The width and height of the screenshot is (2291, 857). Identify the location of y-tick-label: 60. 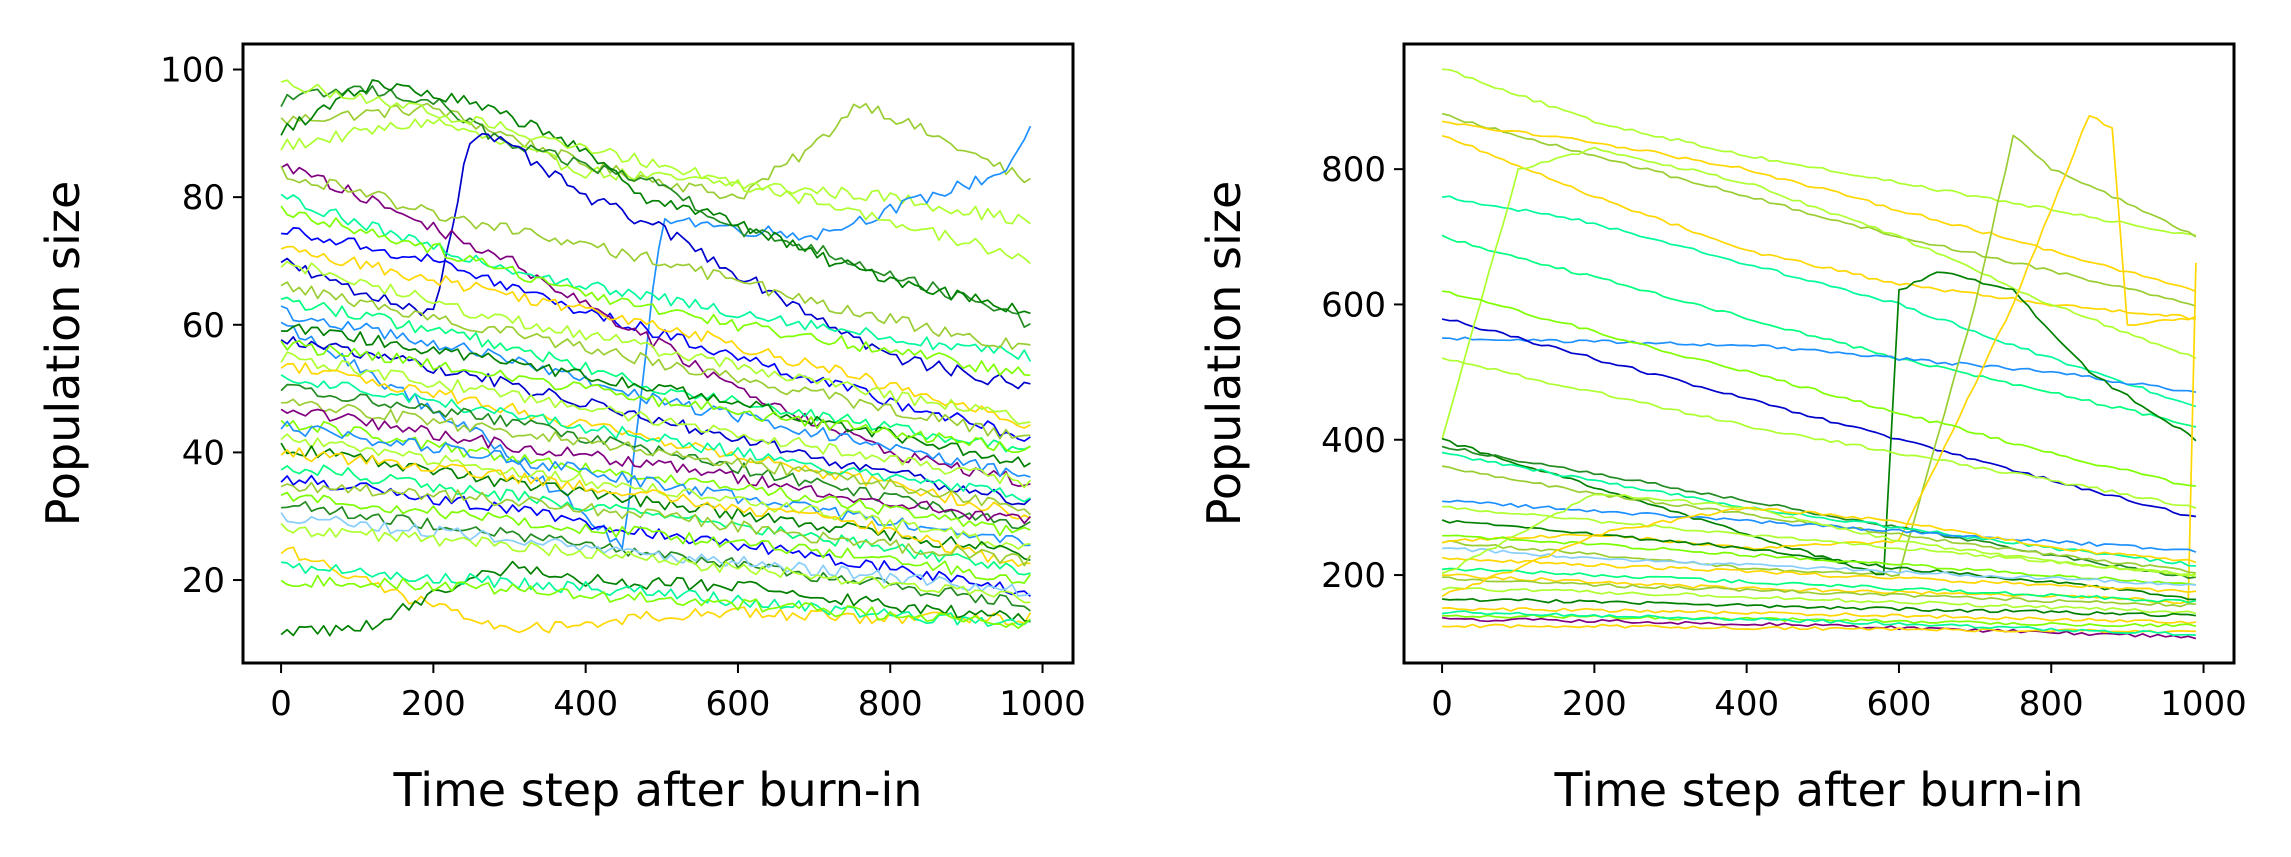
(203, 326).